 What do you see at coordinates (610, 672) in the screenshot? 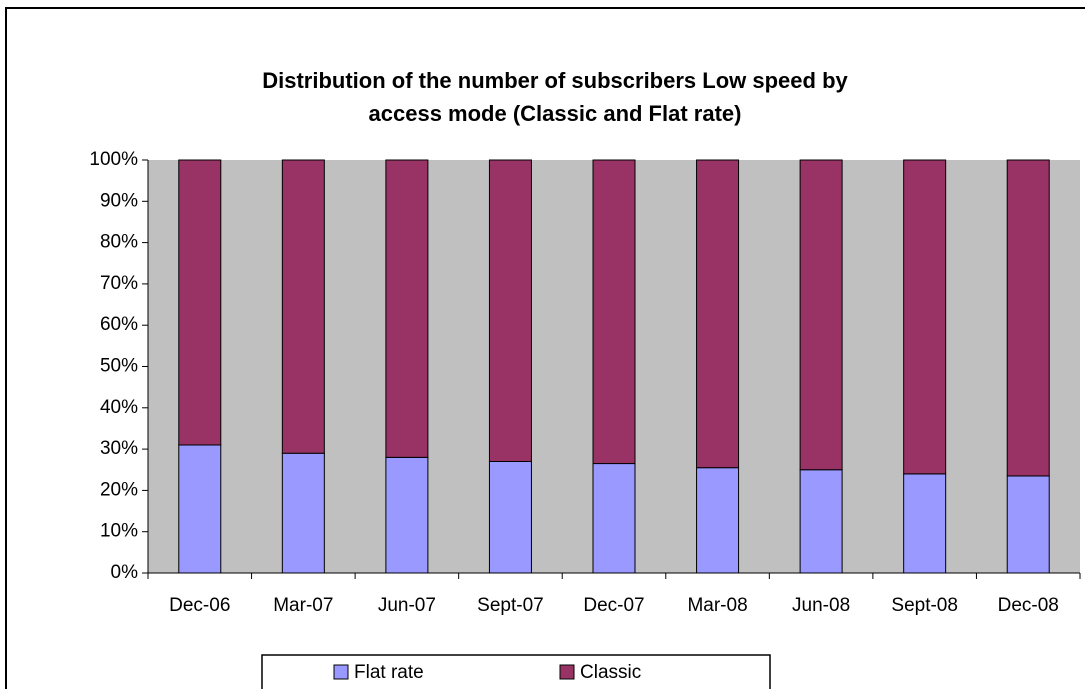
I see `legend-label: Classic` at bounding box center [610, 672].